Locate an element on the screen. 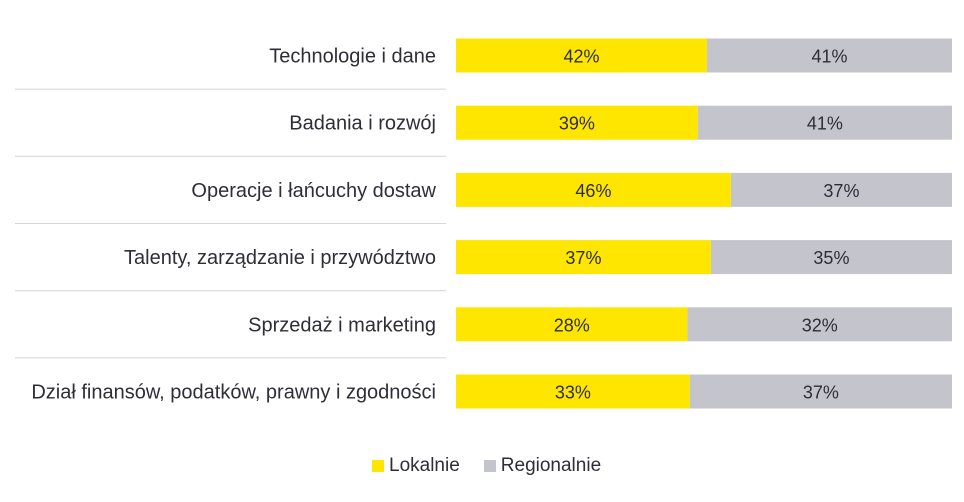 This screenshot has height=502, width=964. category-label: Technologie i dane is located at coordinates (352, 57).